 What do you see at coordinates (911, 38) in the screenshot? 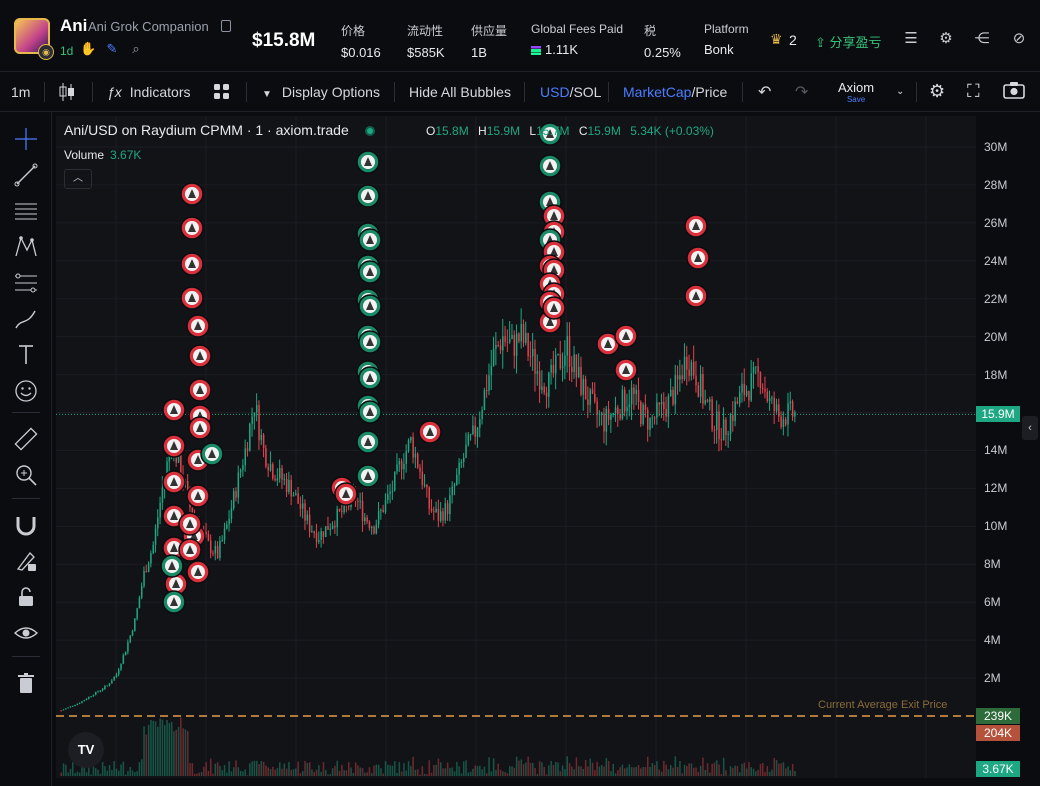
I see `list-icon: ☰` at bounding box center [911, 38].